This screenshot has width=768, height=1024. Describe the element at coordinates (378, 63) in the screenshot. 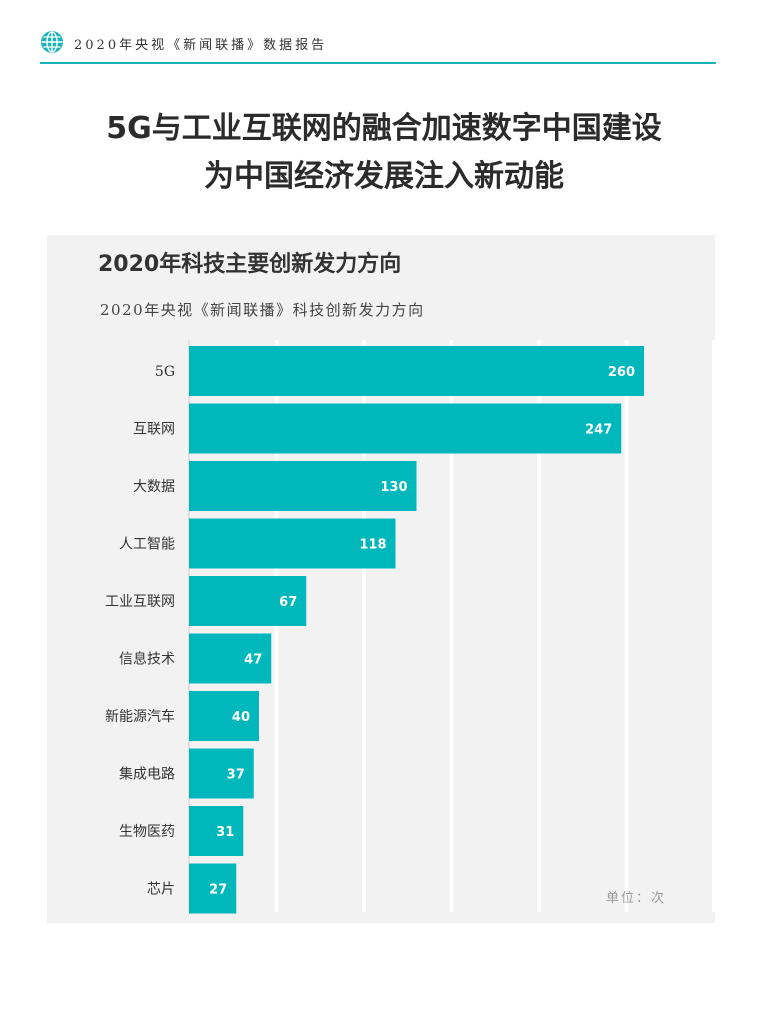

I see `header-divider` at that location.